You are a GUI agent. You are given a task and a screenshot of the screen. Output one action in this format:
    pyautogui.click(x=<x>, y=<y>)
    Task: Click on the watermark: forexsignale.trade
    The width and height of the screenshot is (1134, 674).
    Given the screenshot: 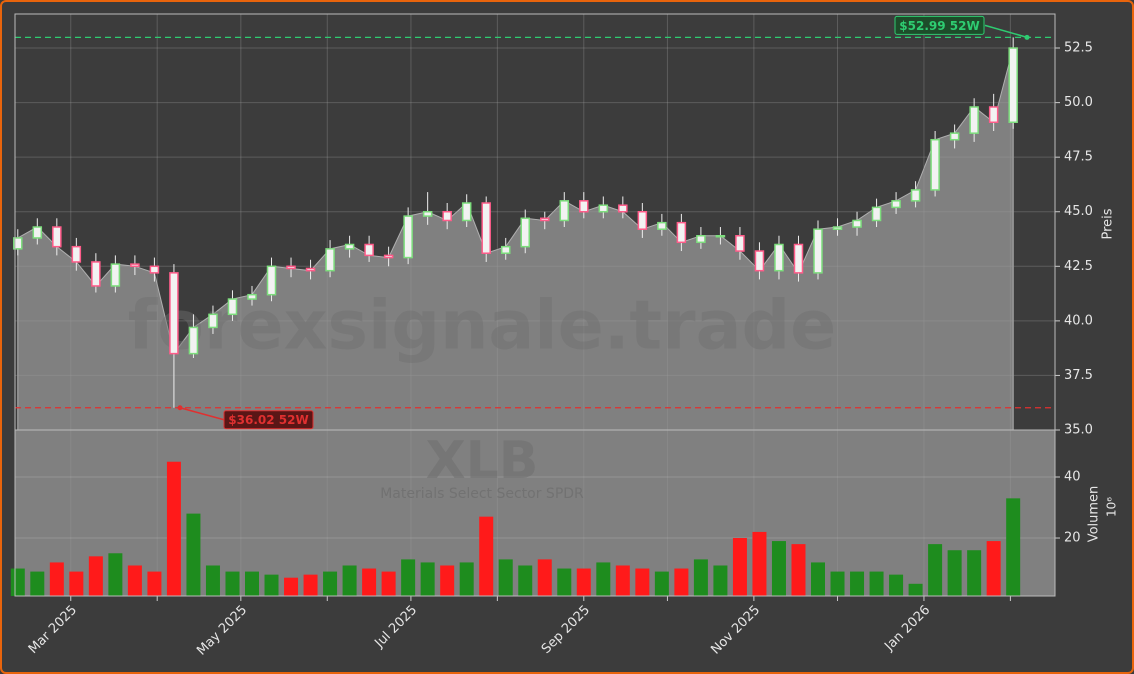 What is the action you would take?
    pyautogui.click(x=482, y=326)
    